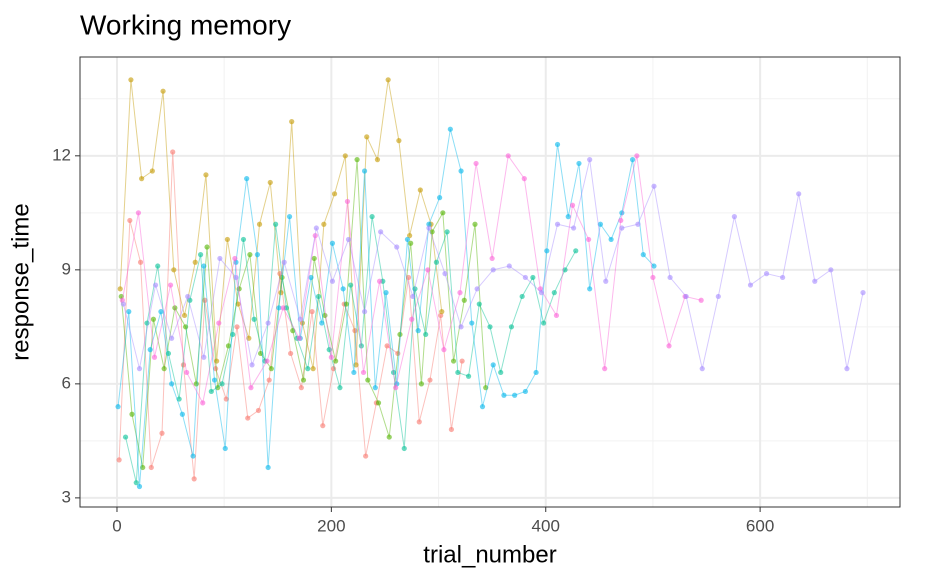  Describe the element at coordinates (66, 382) in the screenshot. I see `y-tick-label: 6` at that location.